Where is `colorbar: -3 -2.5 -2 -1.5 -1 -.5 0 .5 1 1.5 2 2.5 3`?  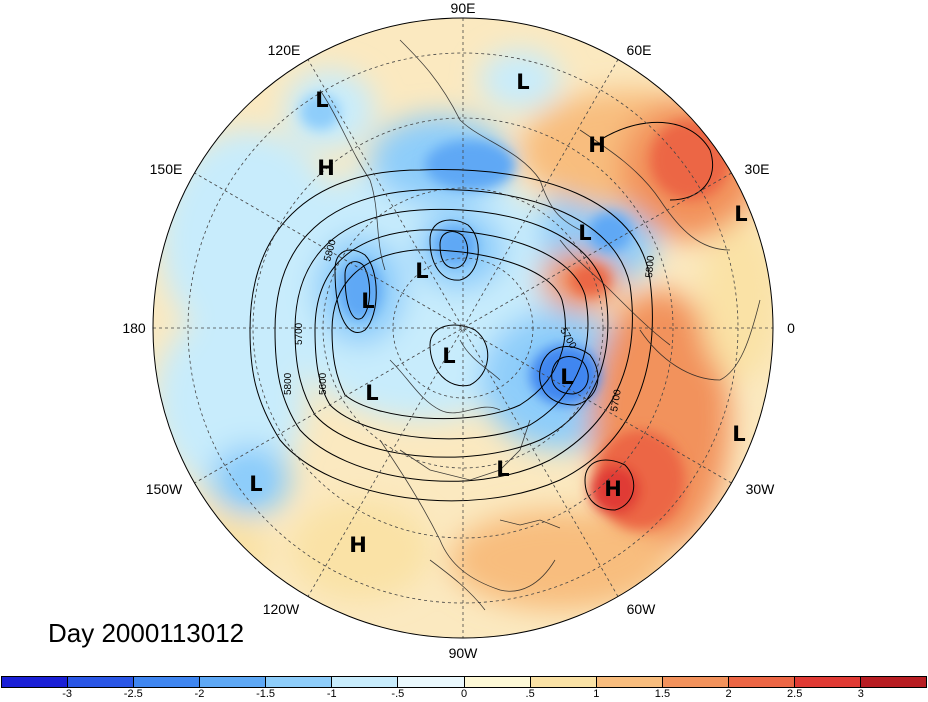
colorbar: -3 -2.5 -2 -1.5 -1 -.5 0 .5 1 1.5 2 2.5 3 is located at coordinates (464, 689).